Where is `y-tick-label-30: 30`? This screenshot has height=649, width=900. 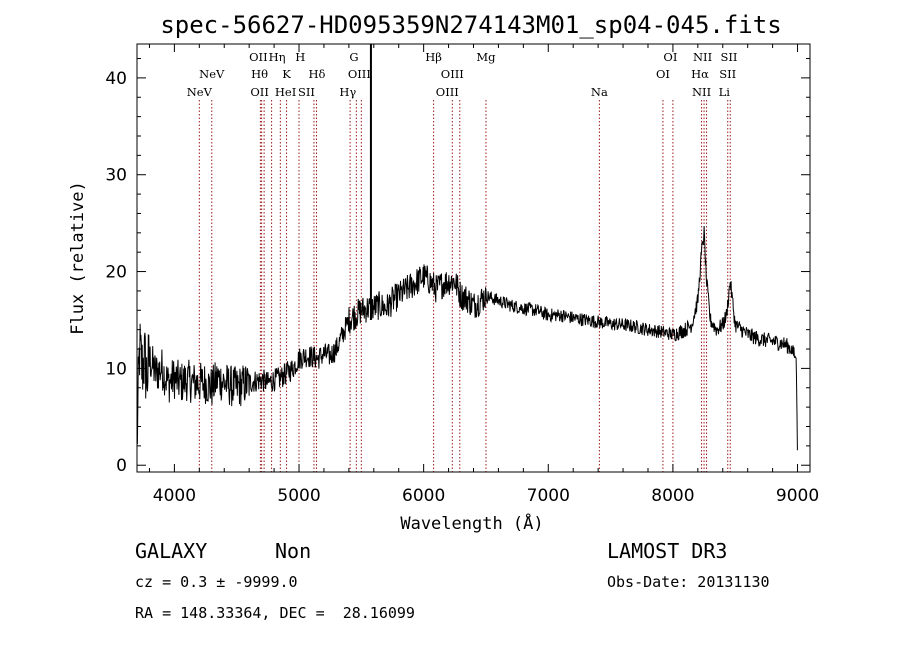 y-tick-label-30: 30 is located at coordinates (116, 176).